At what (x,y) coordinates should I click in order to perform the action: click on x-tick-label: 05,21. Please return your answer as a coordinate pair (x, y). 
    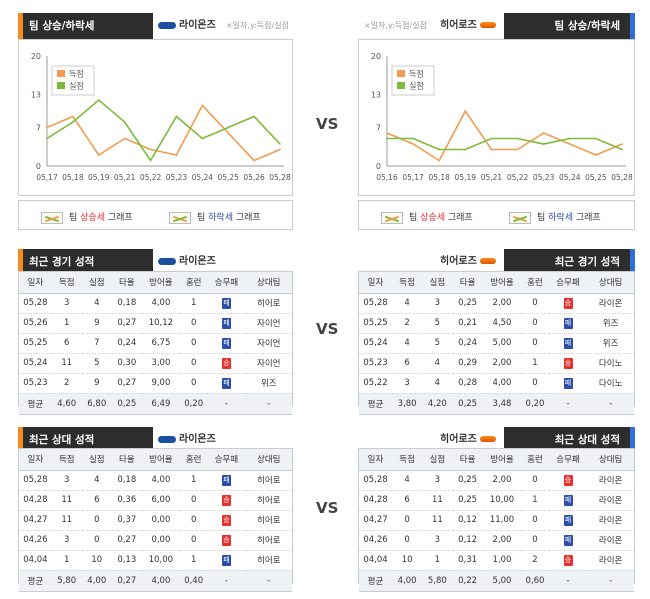
    Looking at the image, I should click on (125, 177).